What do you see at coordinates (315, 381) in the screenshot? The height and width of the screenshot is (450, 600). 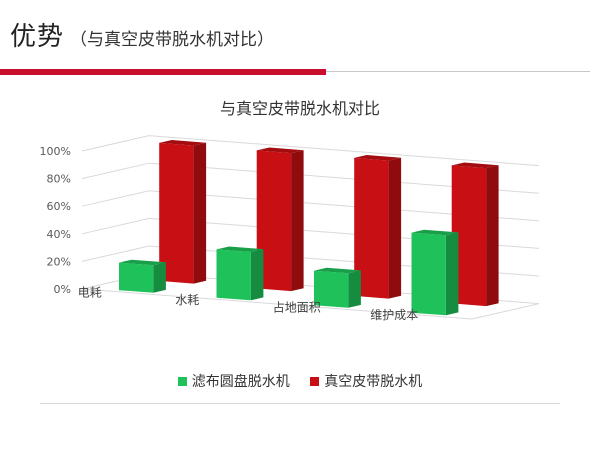 I see `legend-swatch-red` at bounding box center [315, 381].